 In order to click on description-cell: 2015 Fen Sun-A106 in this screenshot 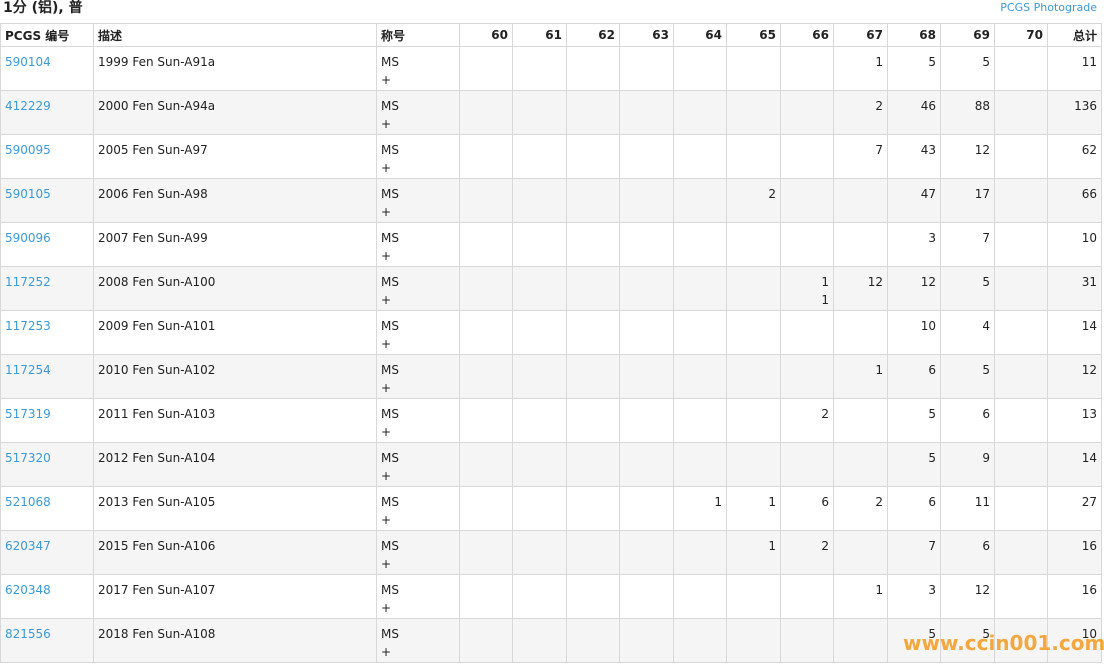, I will do `click(235, 552)`.